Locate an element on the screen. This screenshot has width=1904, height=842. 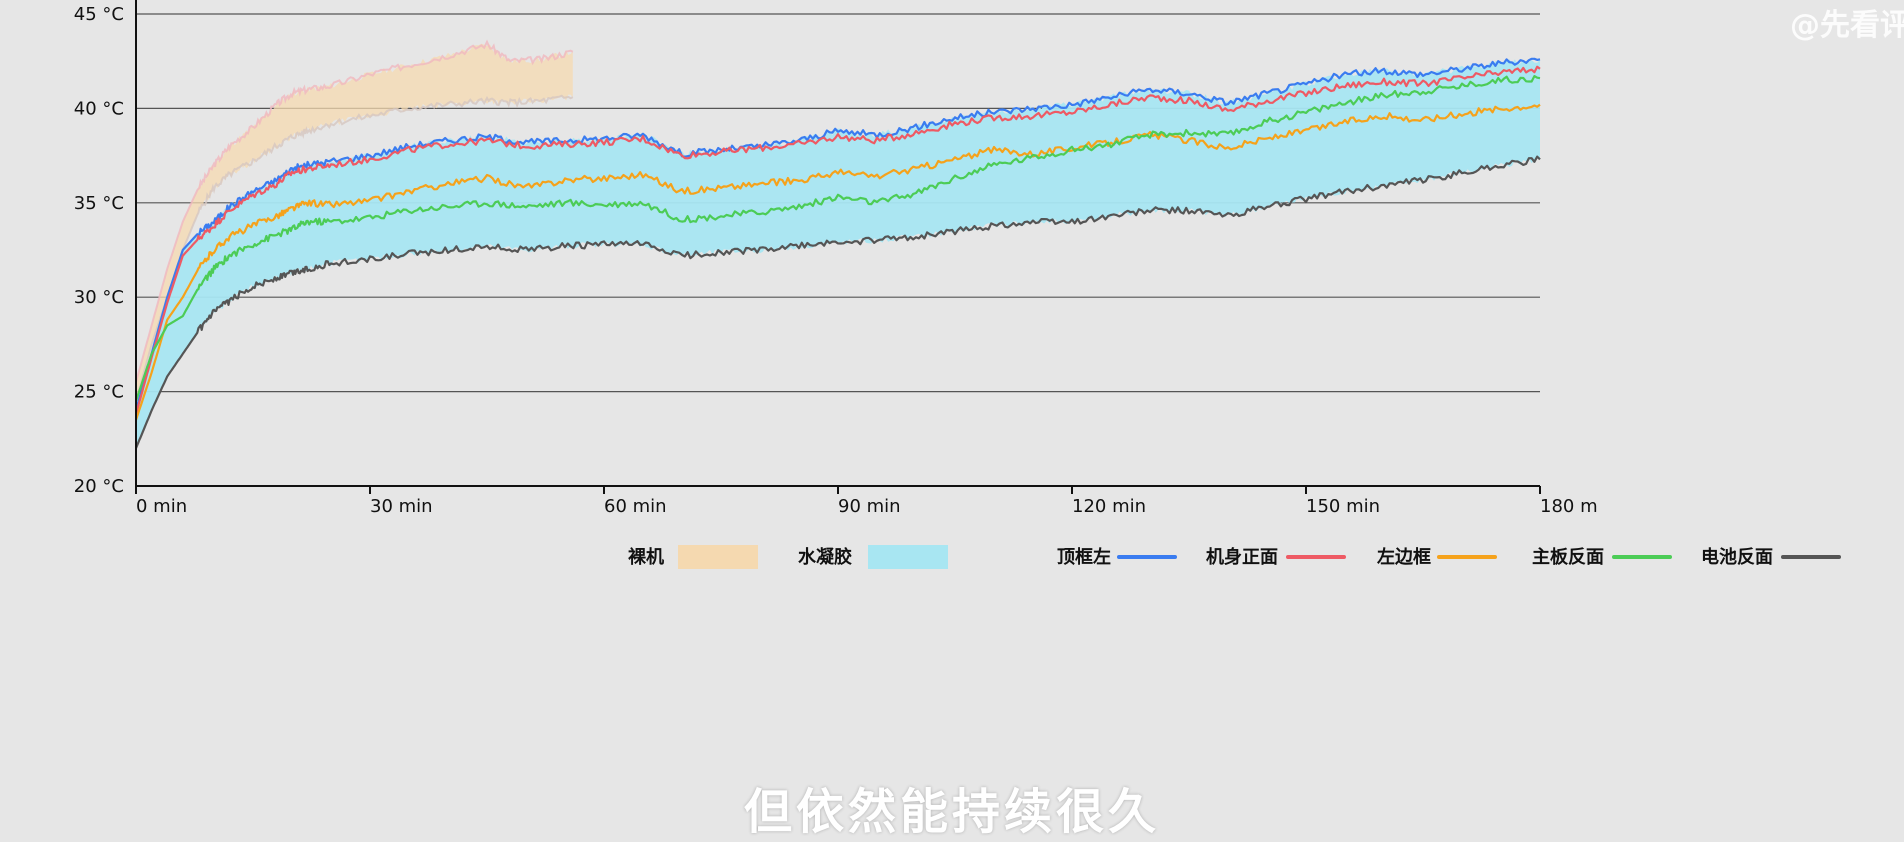
x-tick-label: 0 min is located at coordinates (161, 506).